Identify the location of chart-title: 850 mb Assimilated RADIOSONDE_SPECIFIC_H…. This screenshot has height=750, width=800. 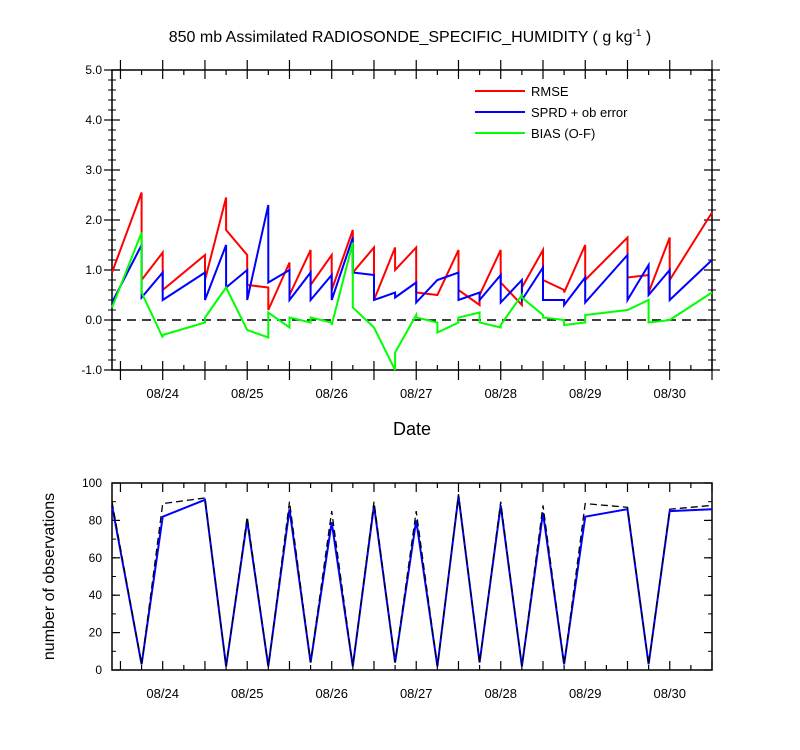
(410, 37).